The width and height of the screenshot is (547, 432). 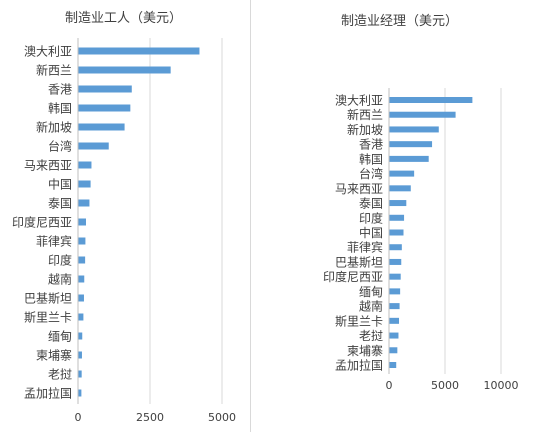 What do you see at coordinates (250, 216) in the screenshot?
I see `panel-divider` at bounding box center [250, 216].